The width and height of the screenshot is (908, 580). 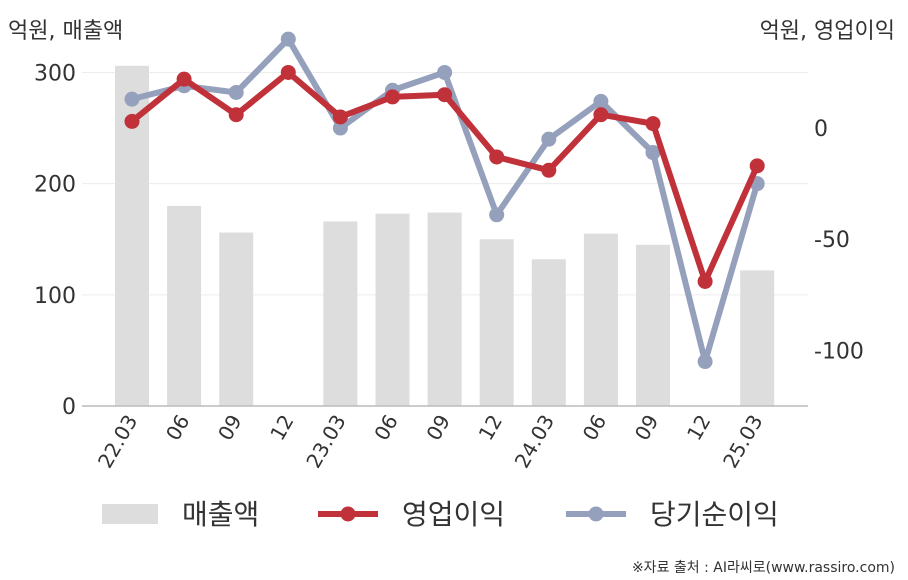 I want to click on right-tick-label: -50, so click(x=832, y=240).